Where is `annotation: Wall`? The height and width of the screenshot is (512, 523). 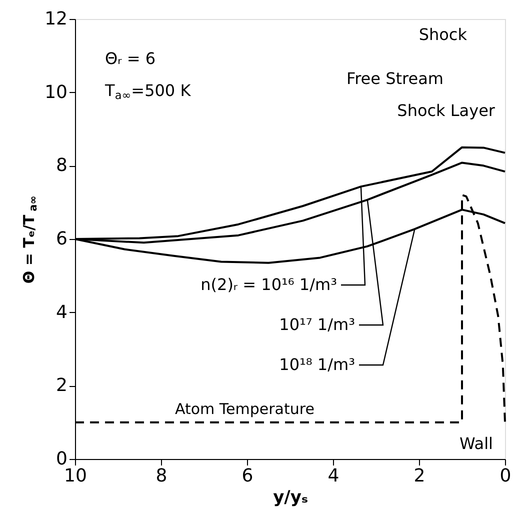
annotation: Wall is located at coordinates (476, 443).